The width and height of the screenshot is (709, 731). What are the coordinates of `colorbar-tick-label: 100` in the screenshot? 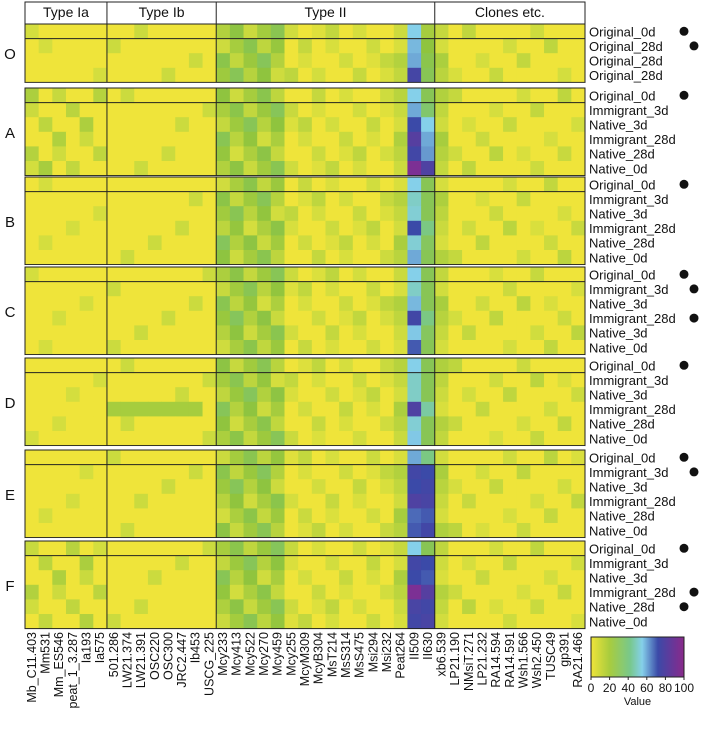 It's located at (684, 688).